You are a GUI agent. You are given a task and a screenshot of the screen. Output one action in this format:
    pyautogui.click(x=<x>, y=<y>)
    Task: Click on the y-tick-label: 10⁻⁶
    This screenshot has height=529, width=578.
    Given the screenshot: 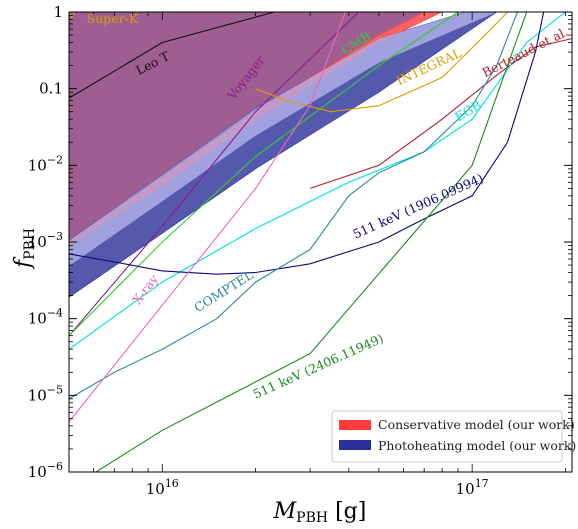 What is the action you would take?
    pyautogui.click(x=45, y=470)
    